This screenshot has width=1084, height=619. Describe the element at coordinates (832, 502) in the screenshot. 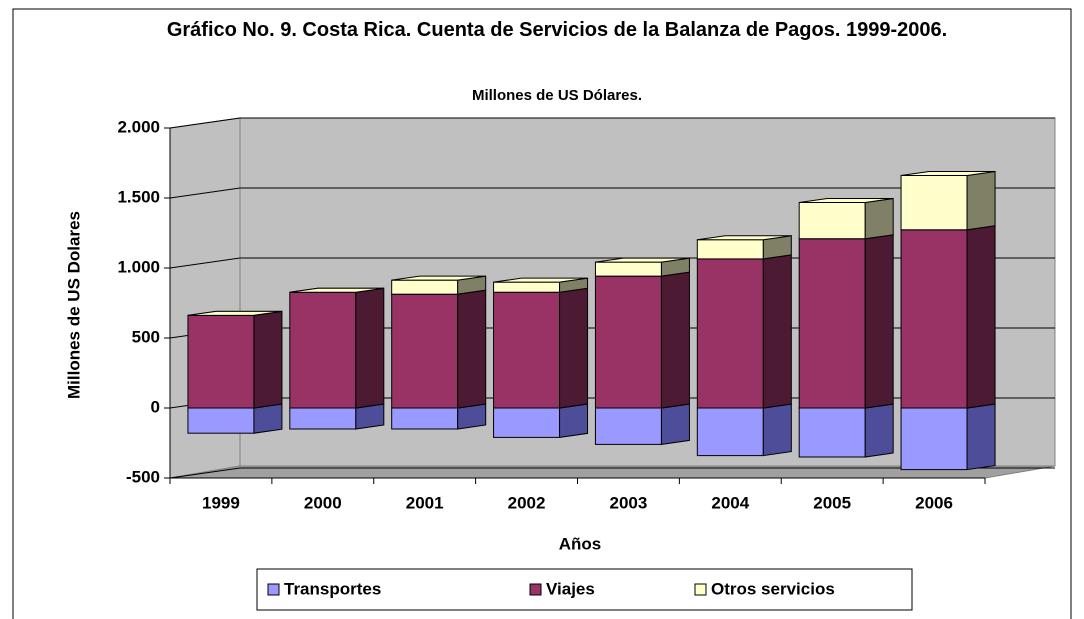

I see `x-tick-label: 2005` at that location.